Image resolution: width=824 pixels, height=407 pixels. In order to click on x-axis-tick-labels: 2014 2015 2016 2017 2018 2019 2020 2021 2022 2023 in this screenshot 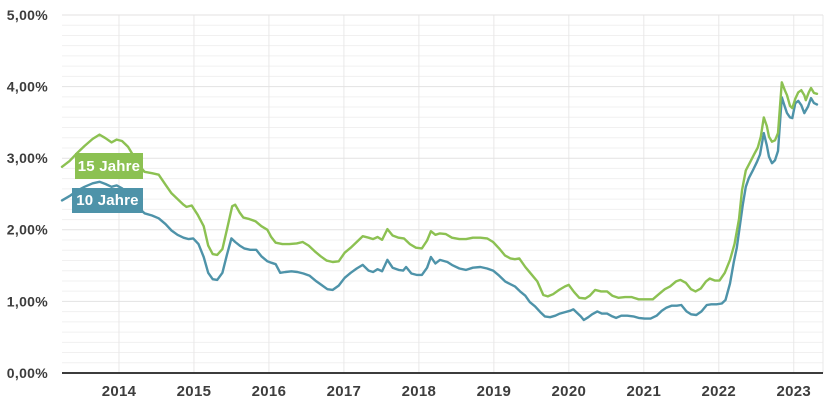, I will do `click(456, 391)`.